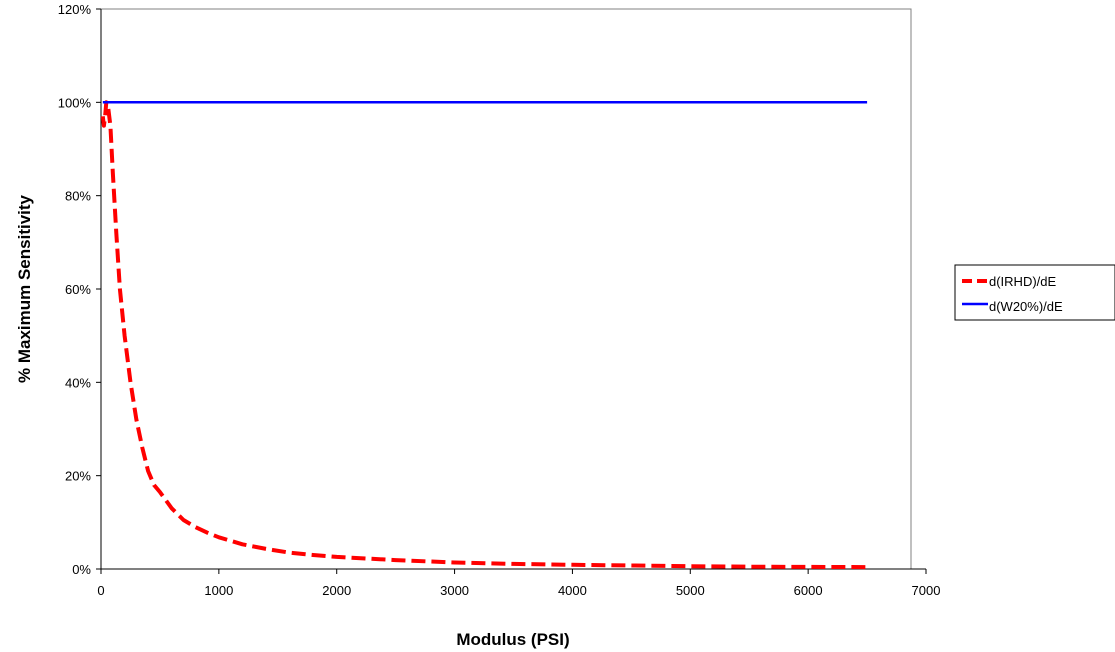  I want to click on y-axis-title: % Maximum Sensitivity, so click(24, 288).